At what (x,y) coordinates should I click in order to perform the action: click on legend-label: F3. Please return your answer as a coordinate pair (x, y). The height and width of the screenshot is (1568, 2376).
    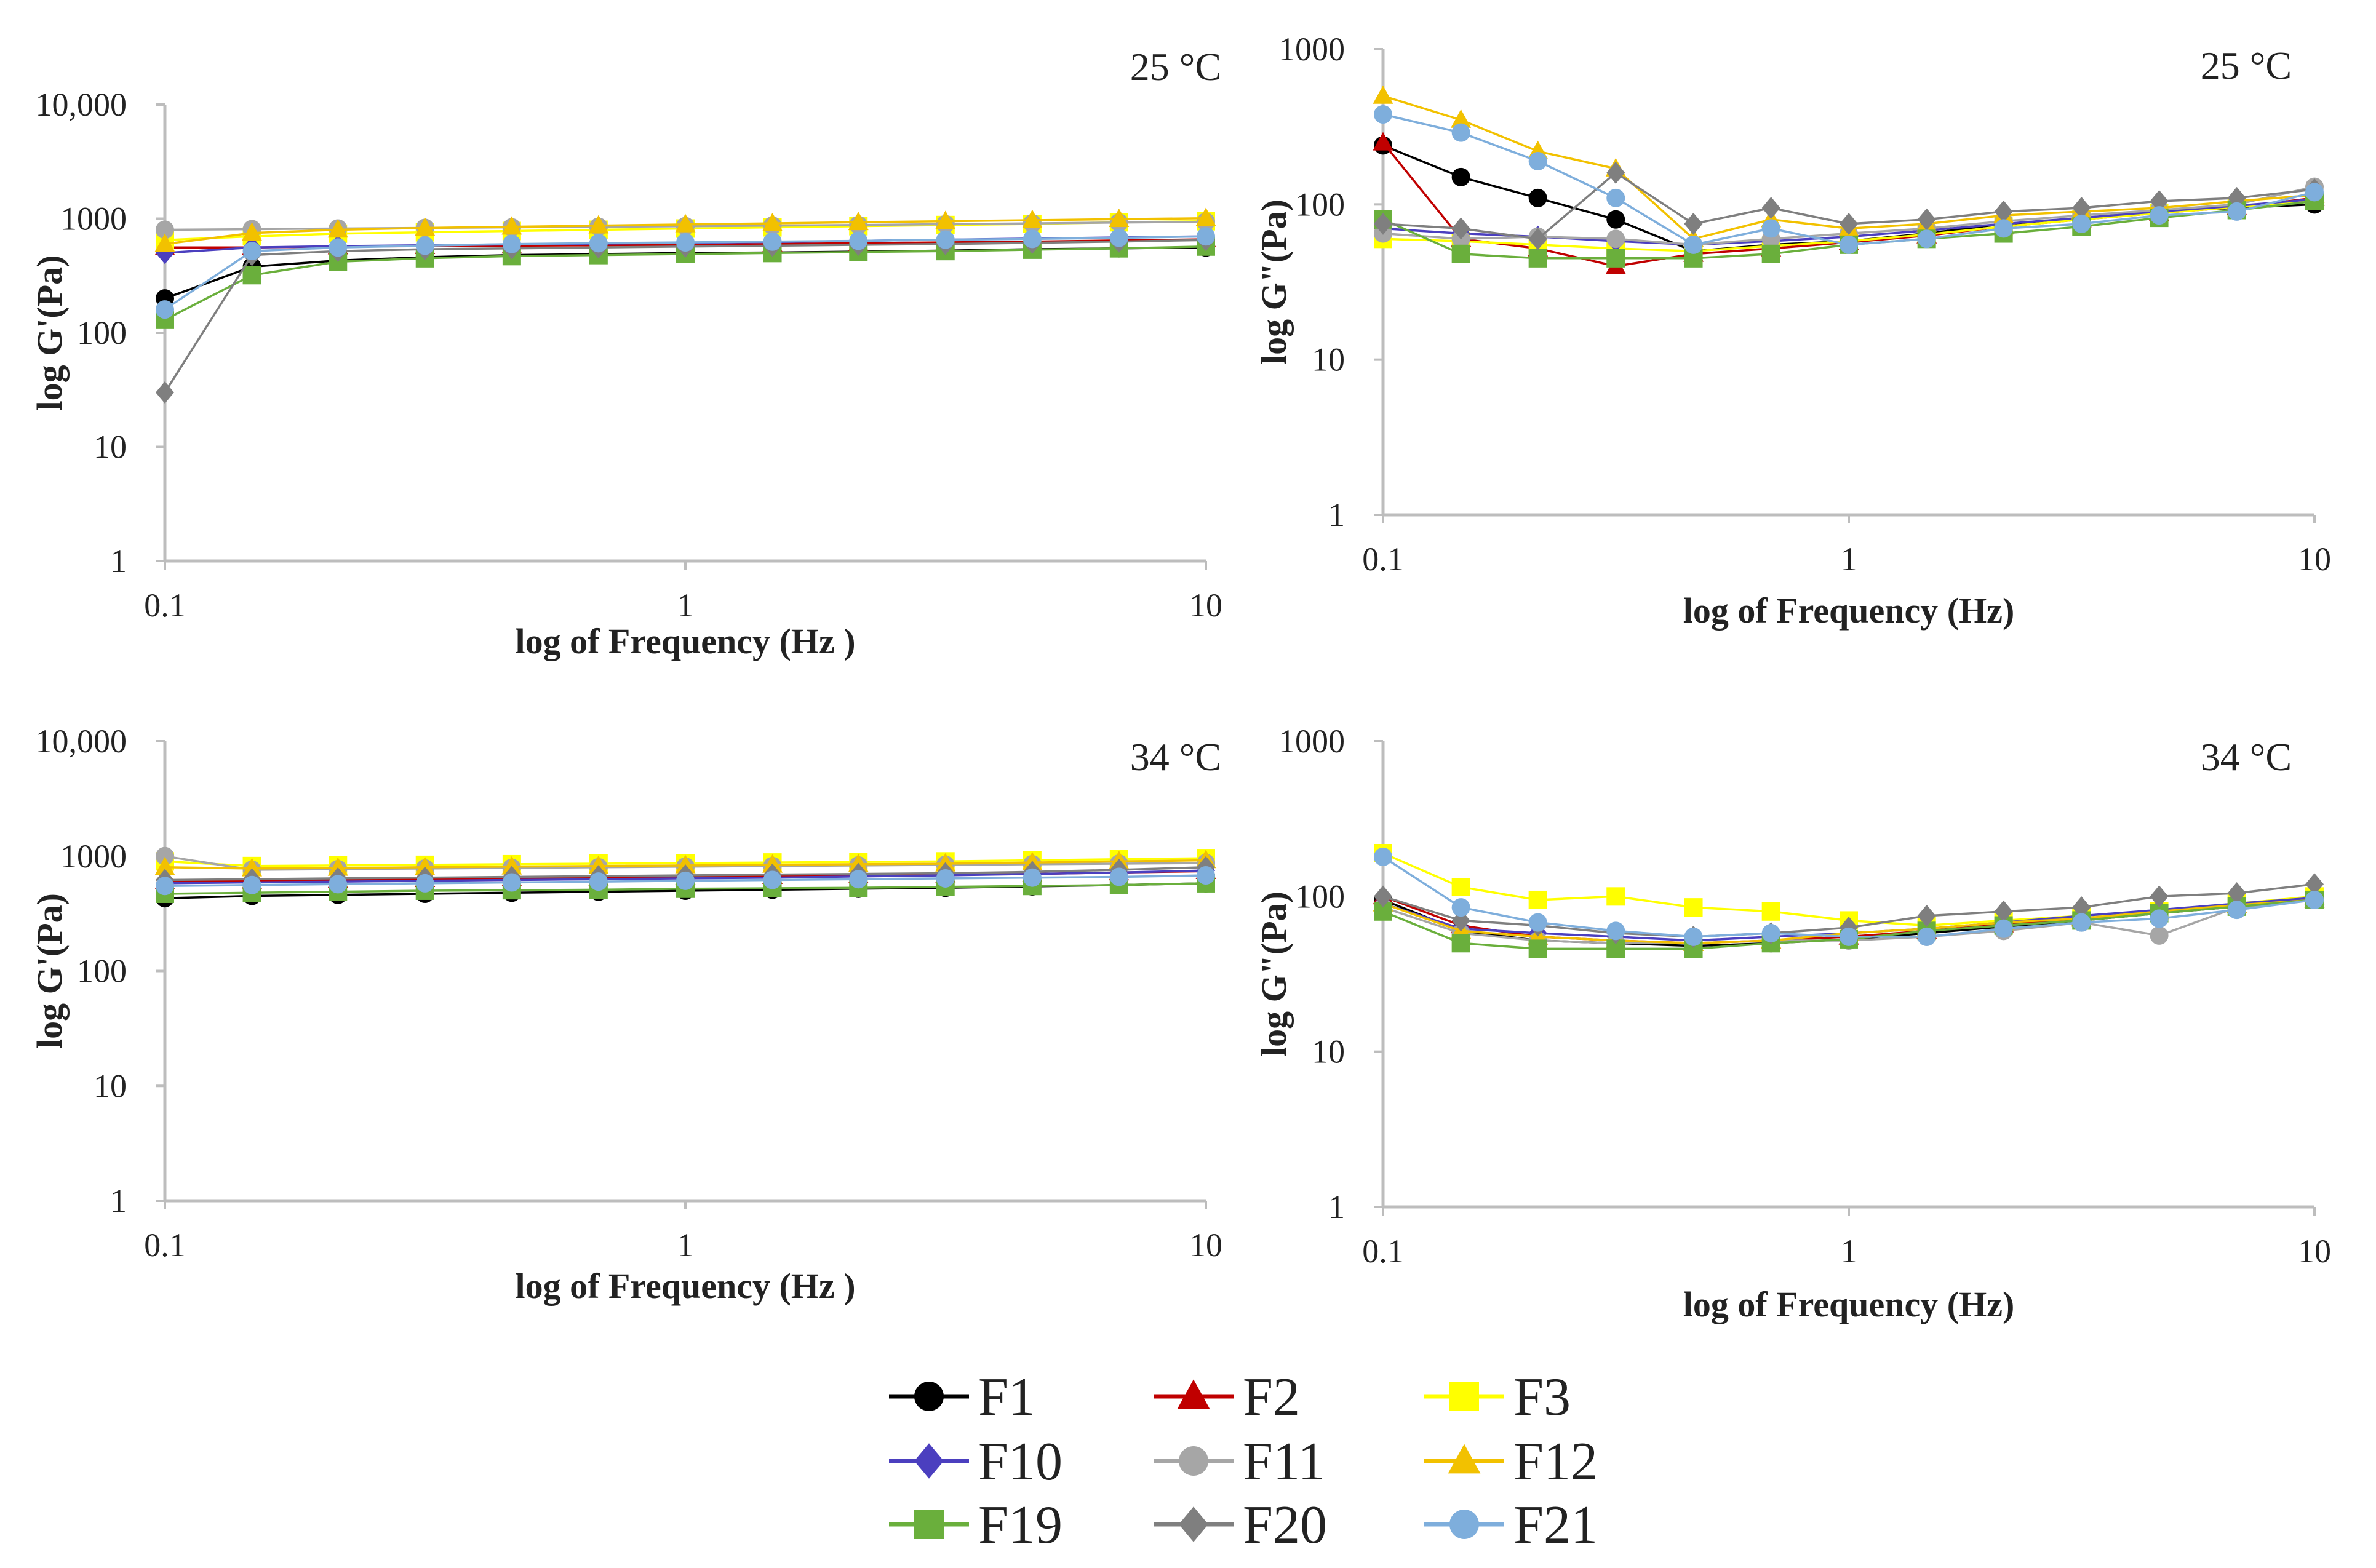
    Looking at the image, I should click on (1542, 1397).